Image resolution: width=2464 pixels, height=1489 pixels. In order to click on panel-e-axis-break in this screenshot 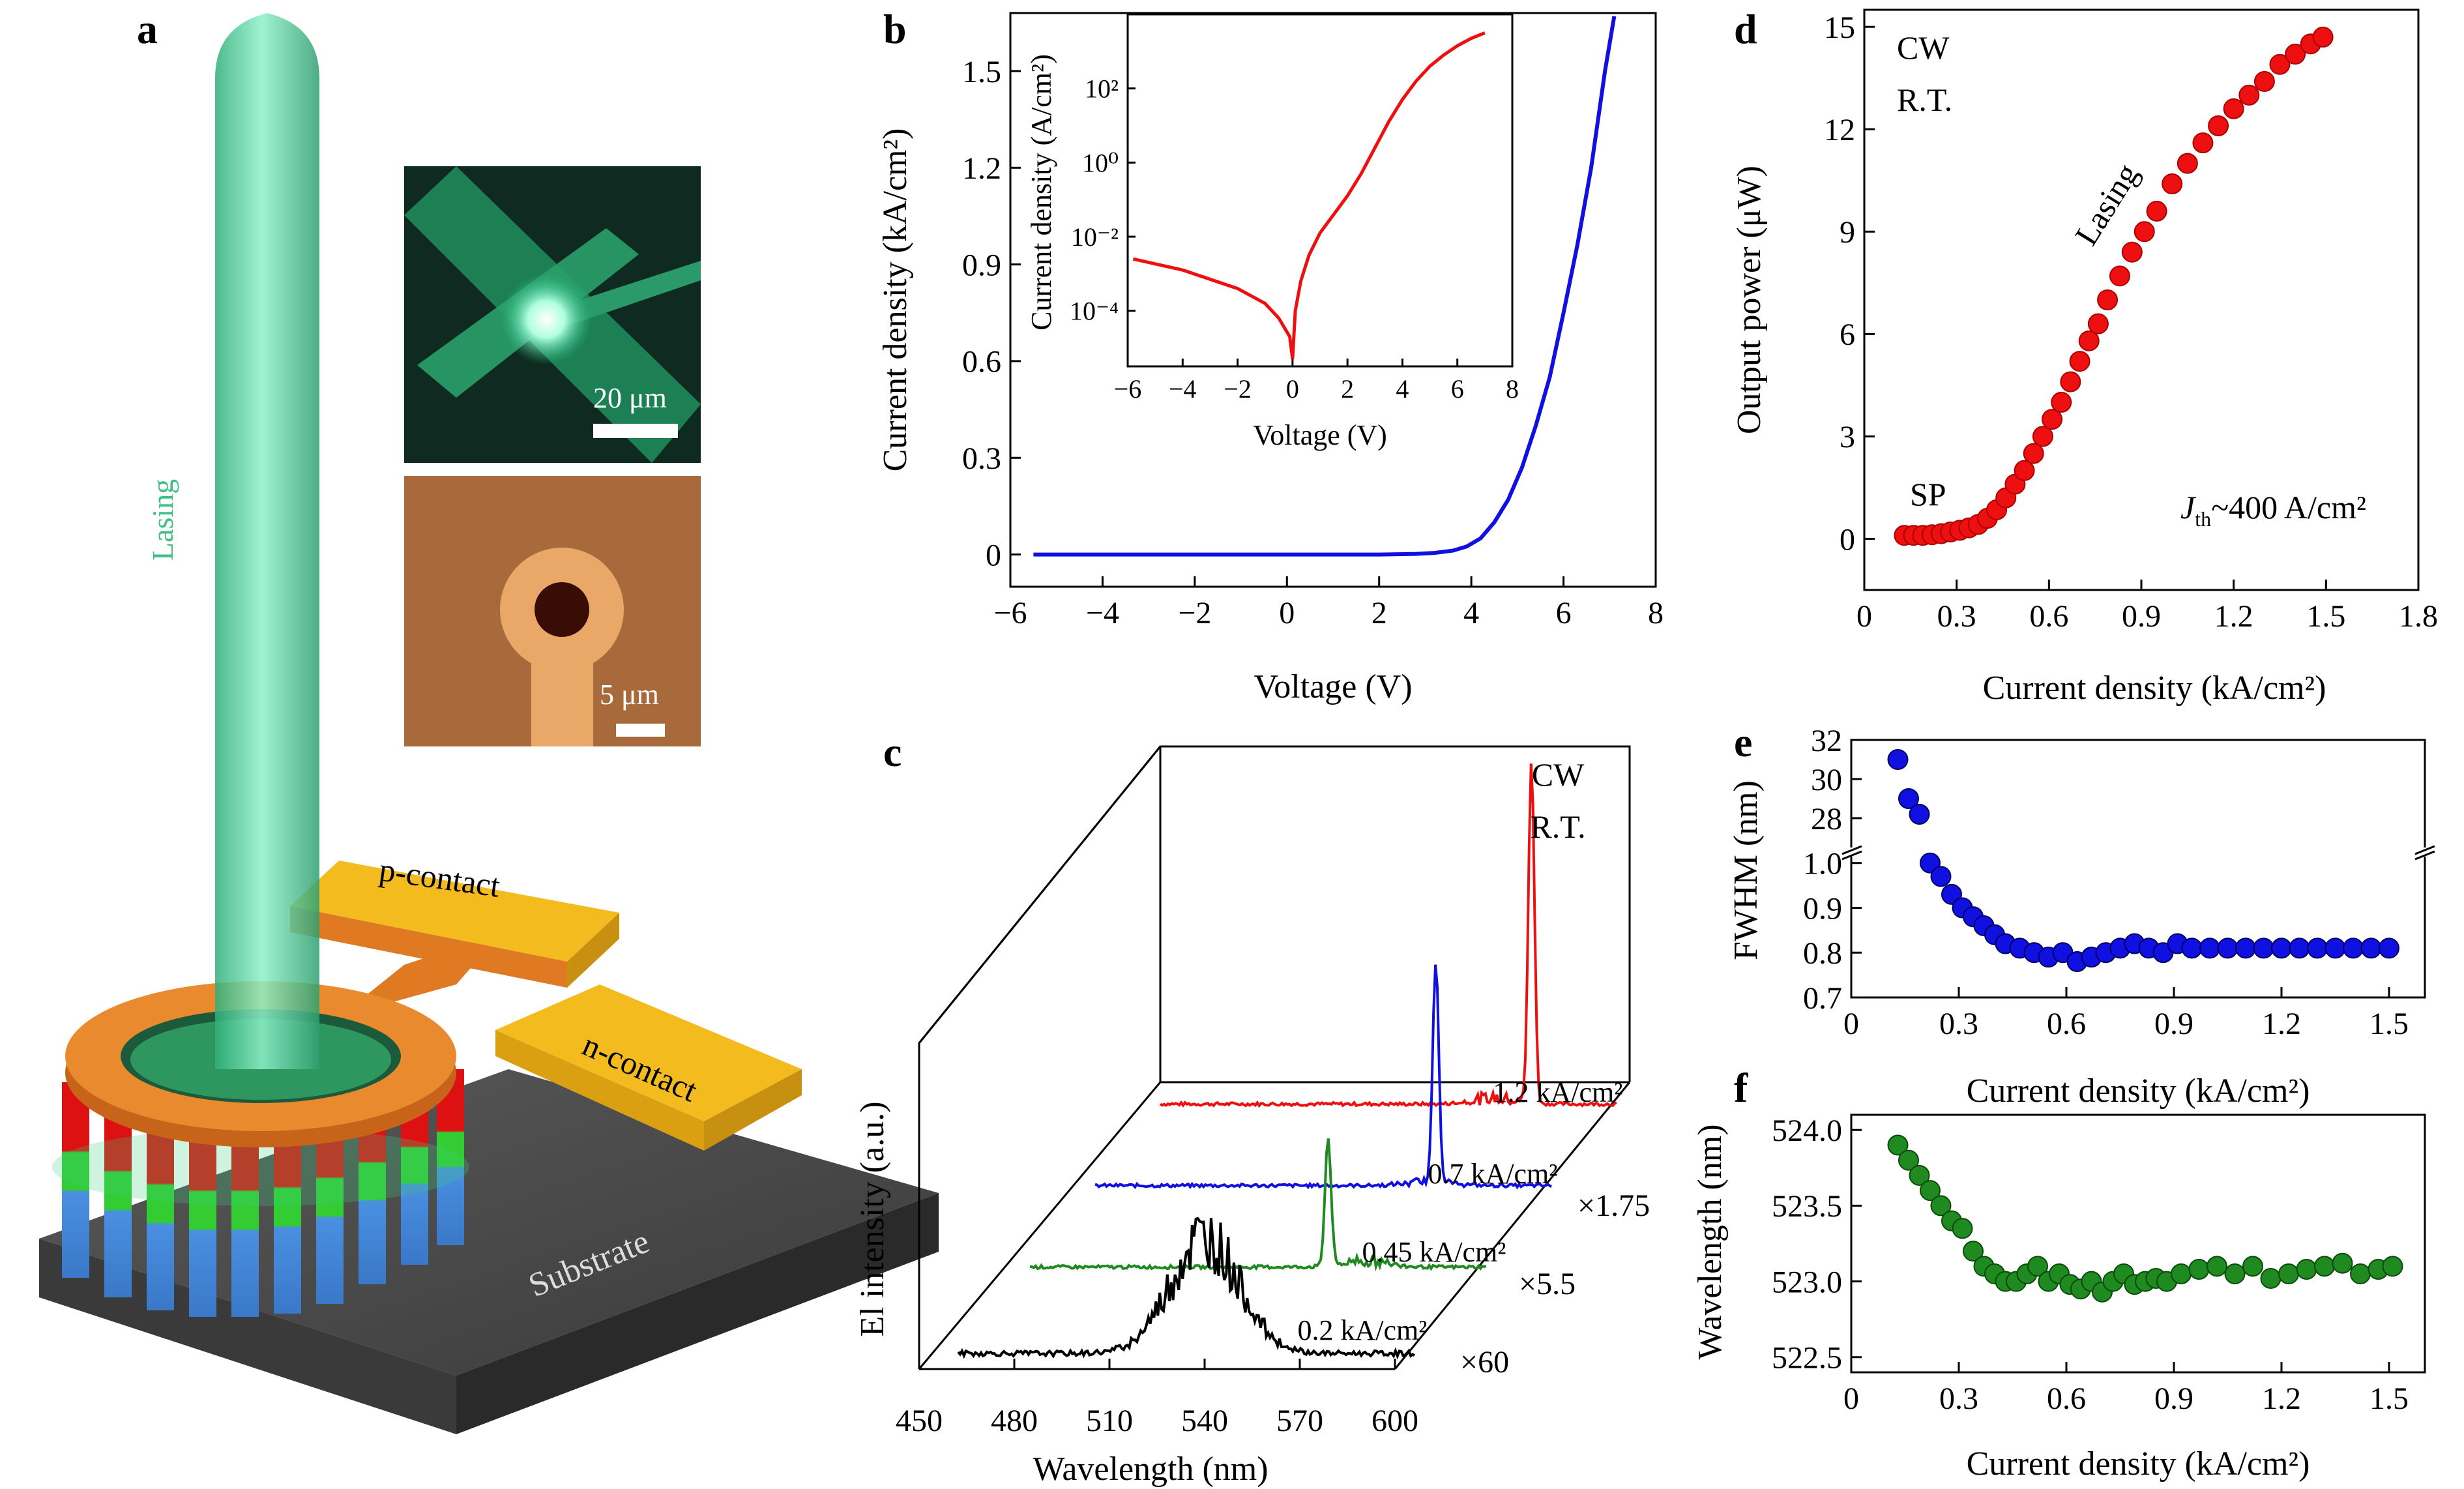, I will do `click(2138, 853)`.